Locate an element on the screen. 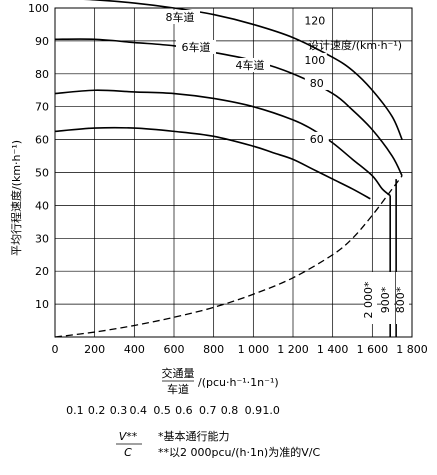  x-tick-label: 1 000 is located at coordinates (254, 349).